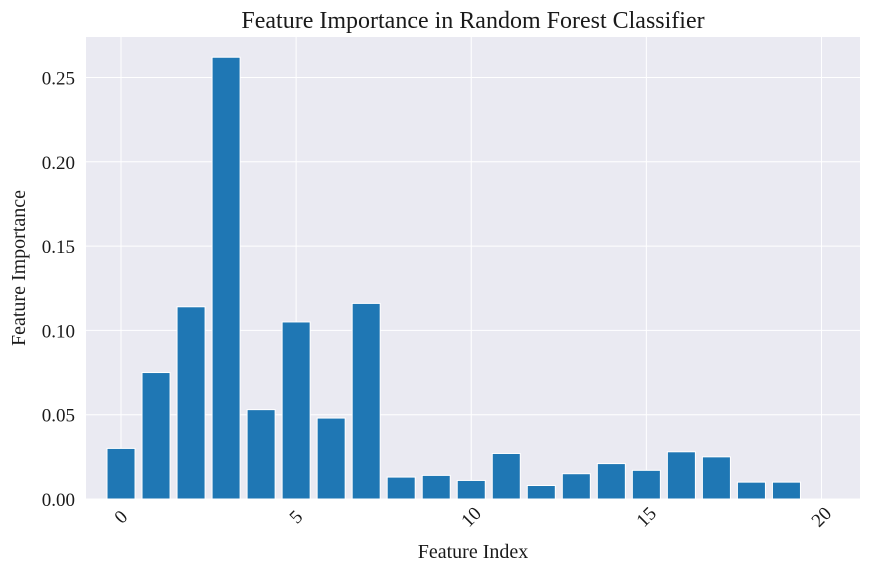  What do you see at coordinates (58, 500) in the screenshot?
I see `y-tick-label: 0.00` at bounding box center [58, 500].